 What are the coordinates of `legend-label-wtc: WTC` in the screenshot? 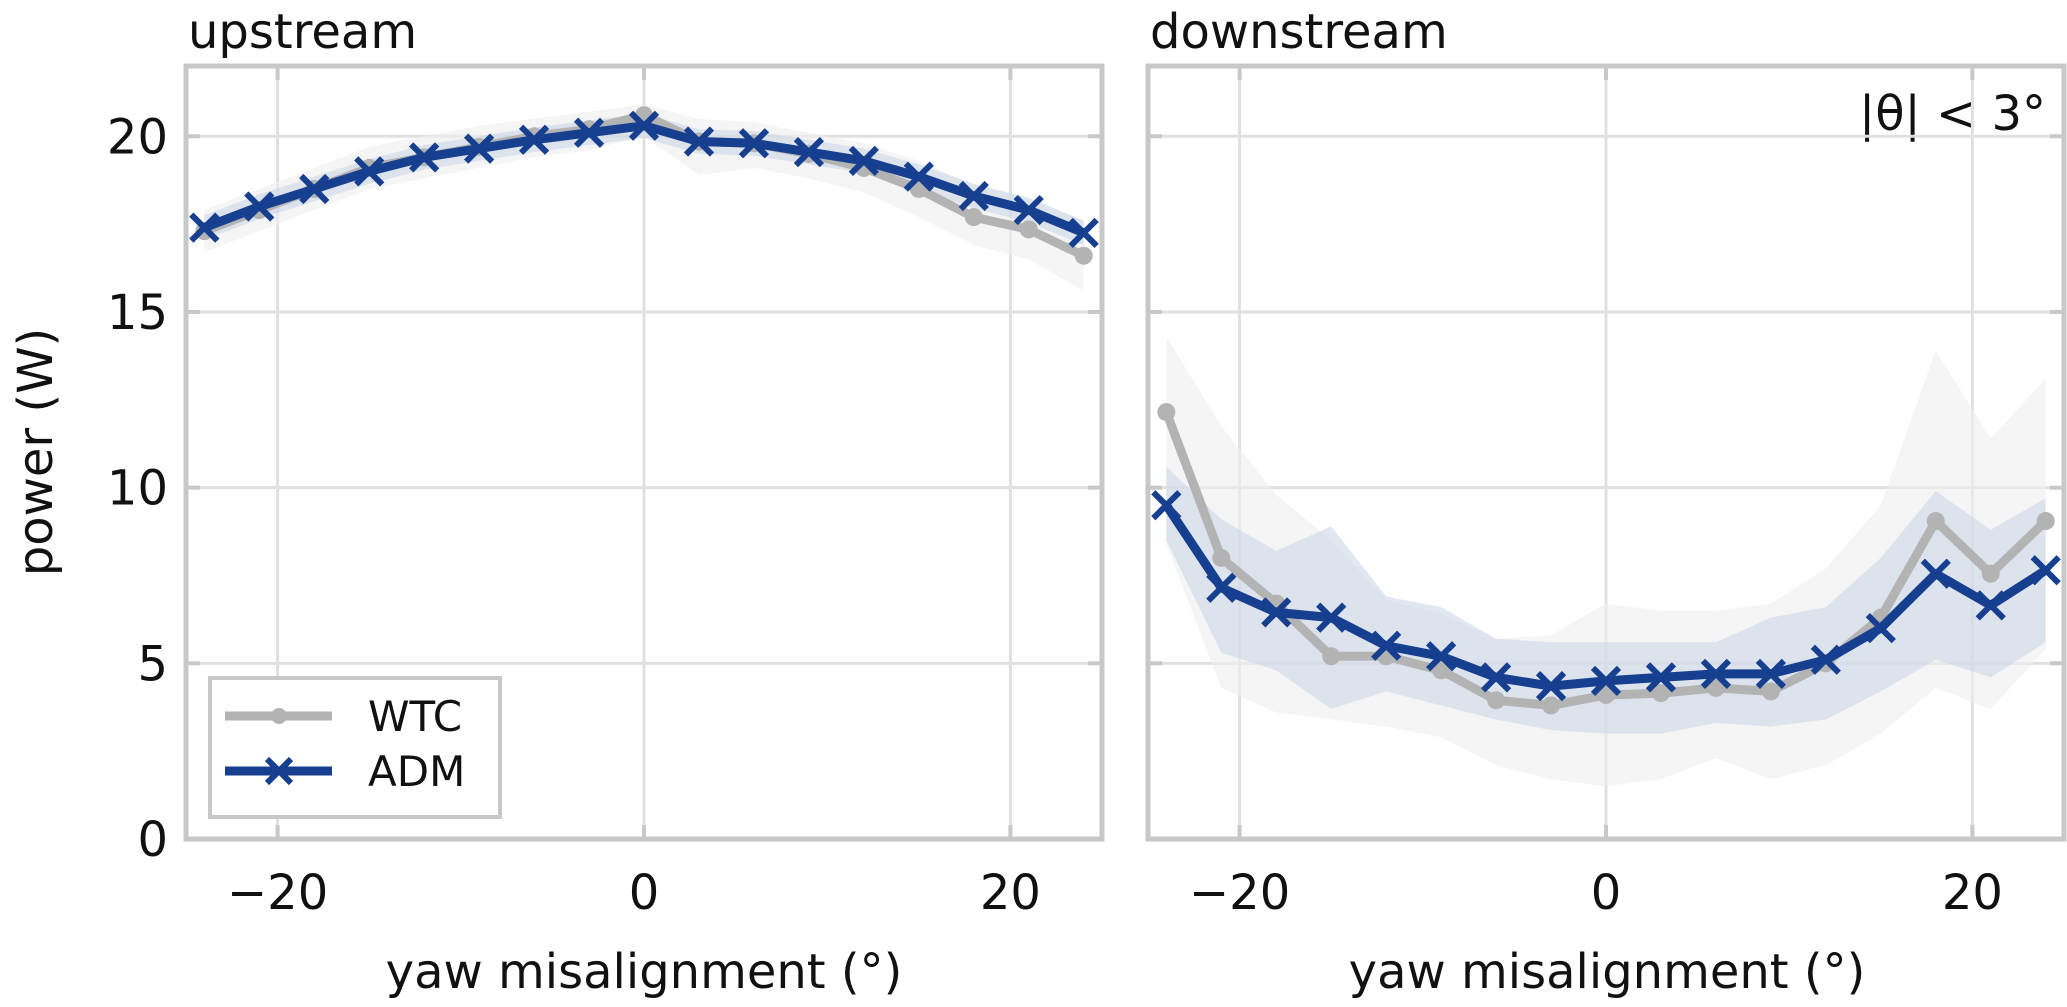 It's located at (415, 716).